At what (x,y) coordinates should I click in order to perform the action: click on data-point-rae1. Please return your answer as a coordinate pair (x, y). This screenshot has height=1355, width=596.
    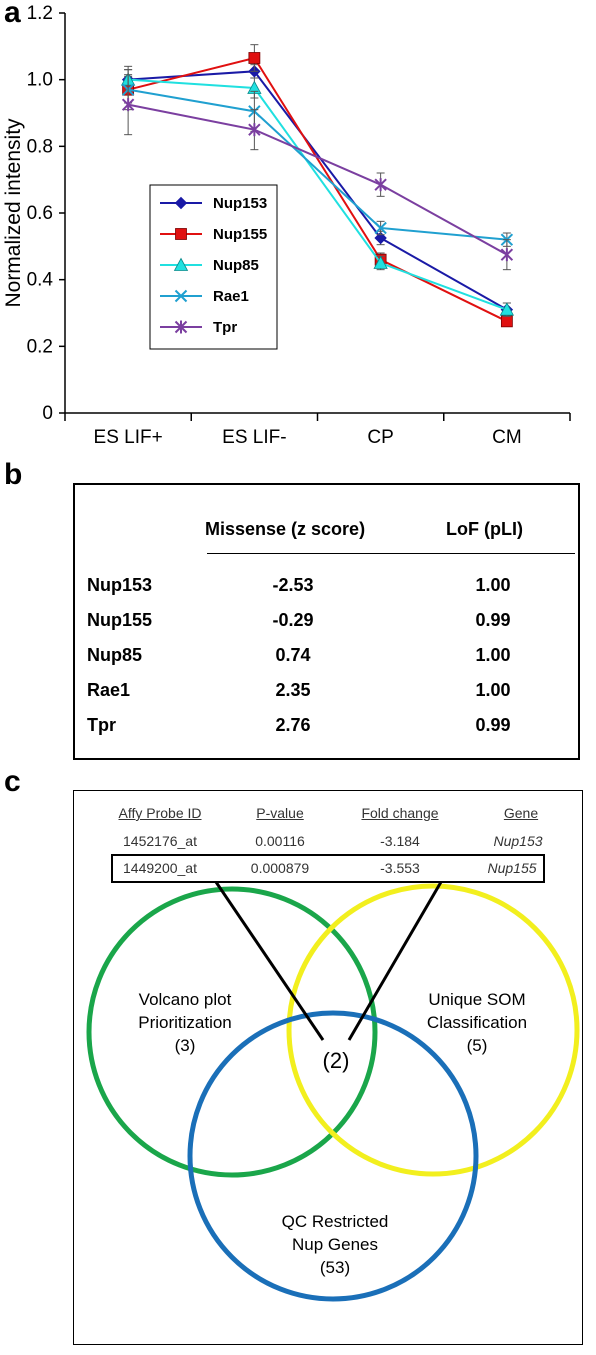
    Looking at the image, I should click on (380, 228).